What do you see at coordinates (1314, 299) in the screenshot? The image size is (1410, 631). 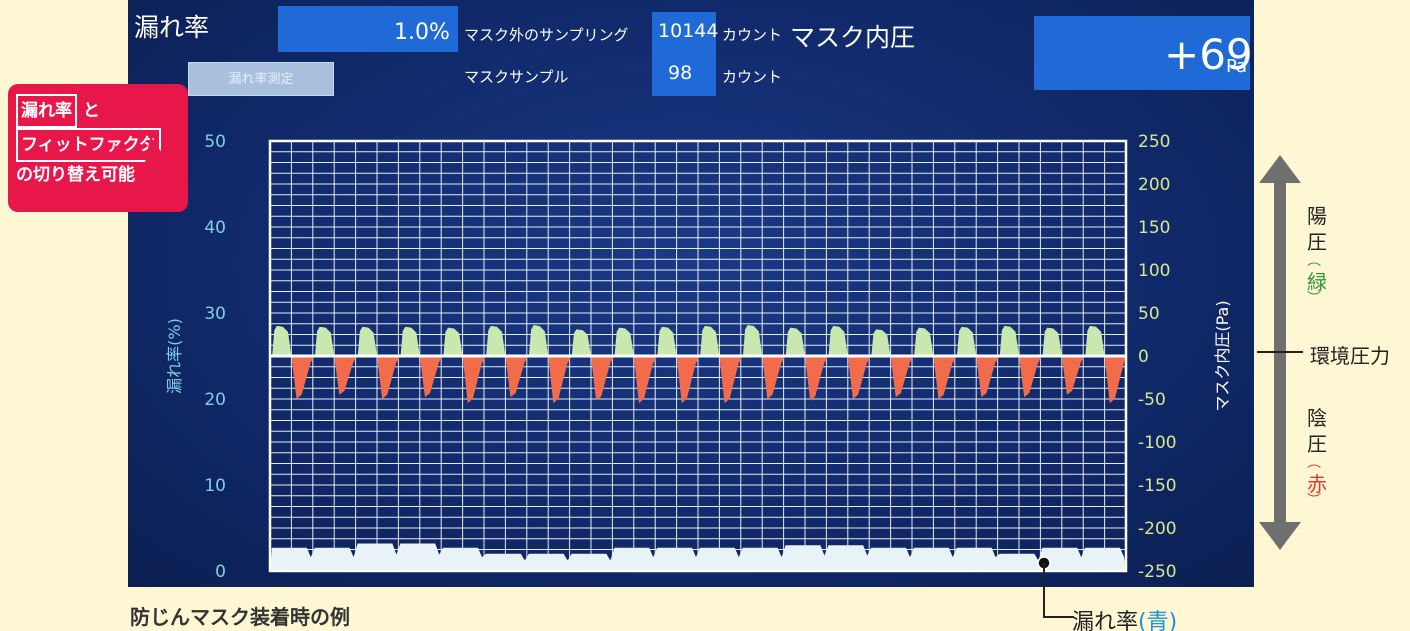 I see `positive-paren-close: ︶` at bounding box center [1314, 299].